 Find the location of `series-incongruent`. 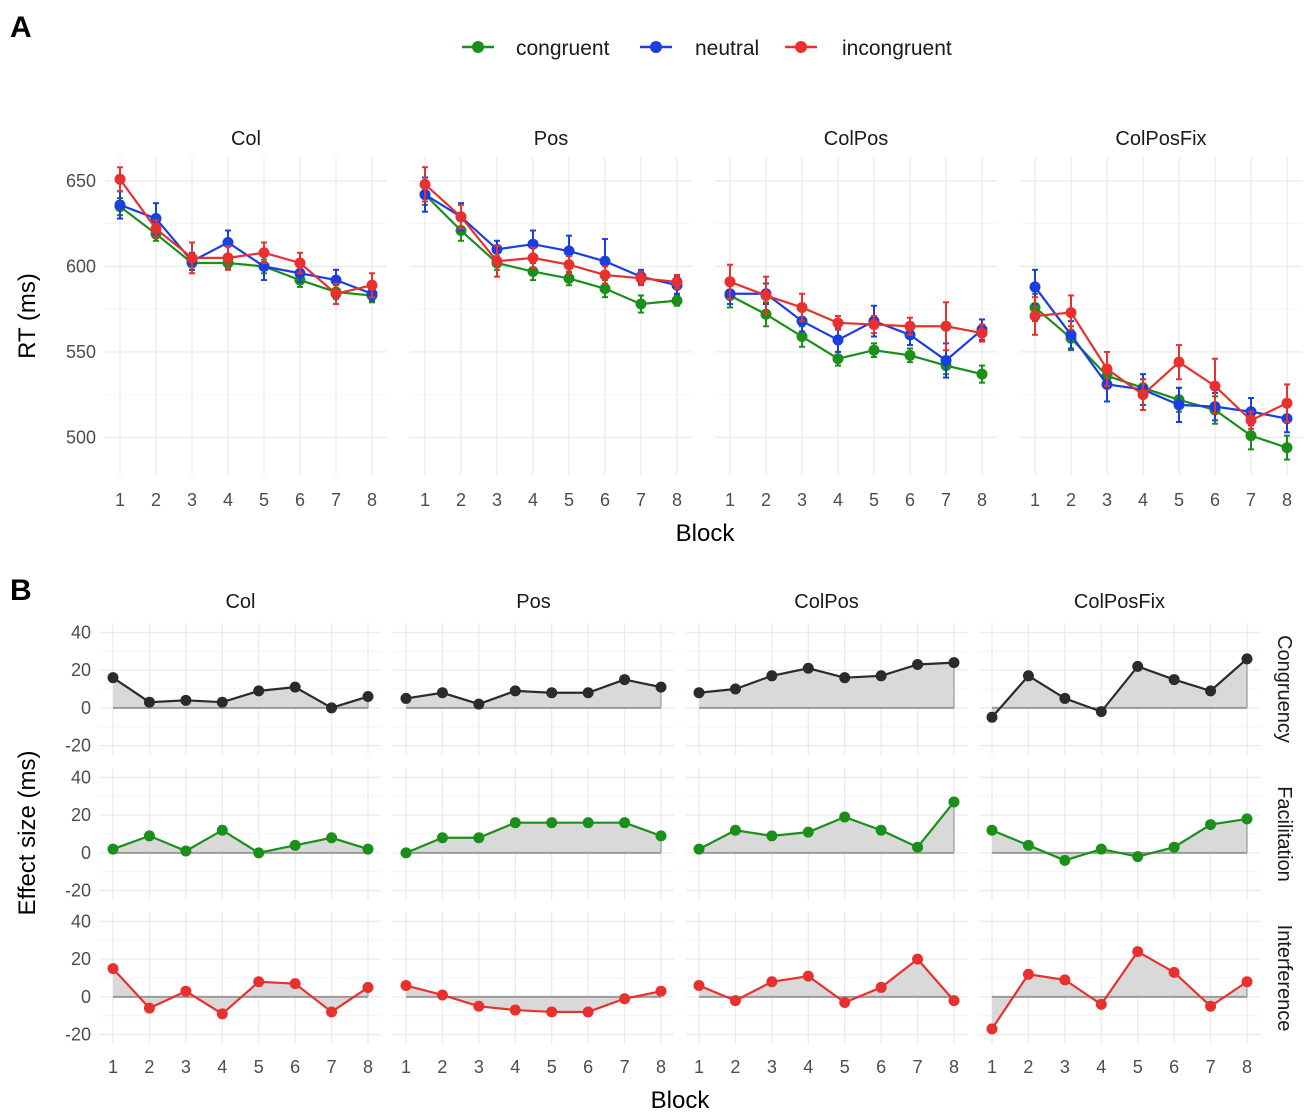

series-incongruent is located at coordinates (1161, 362).